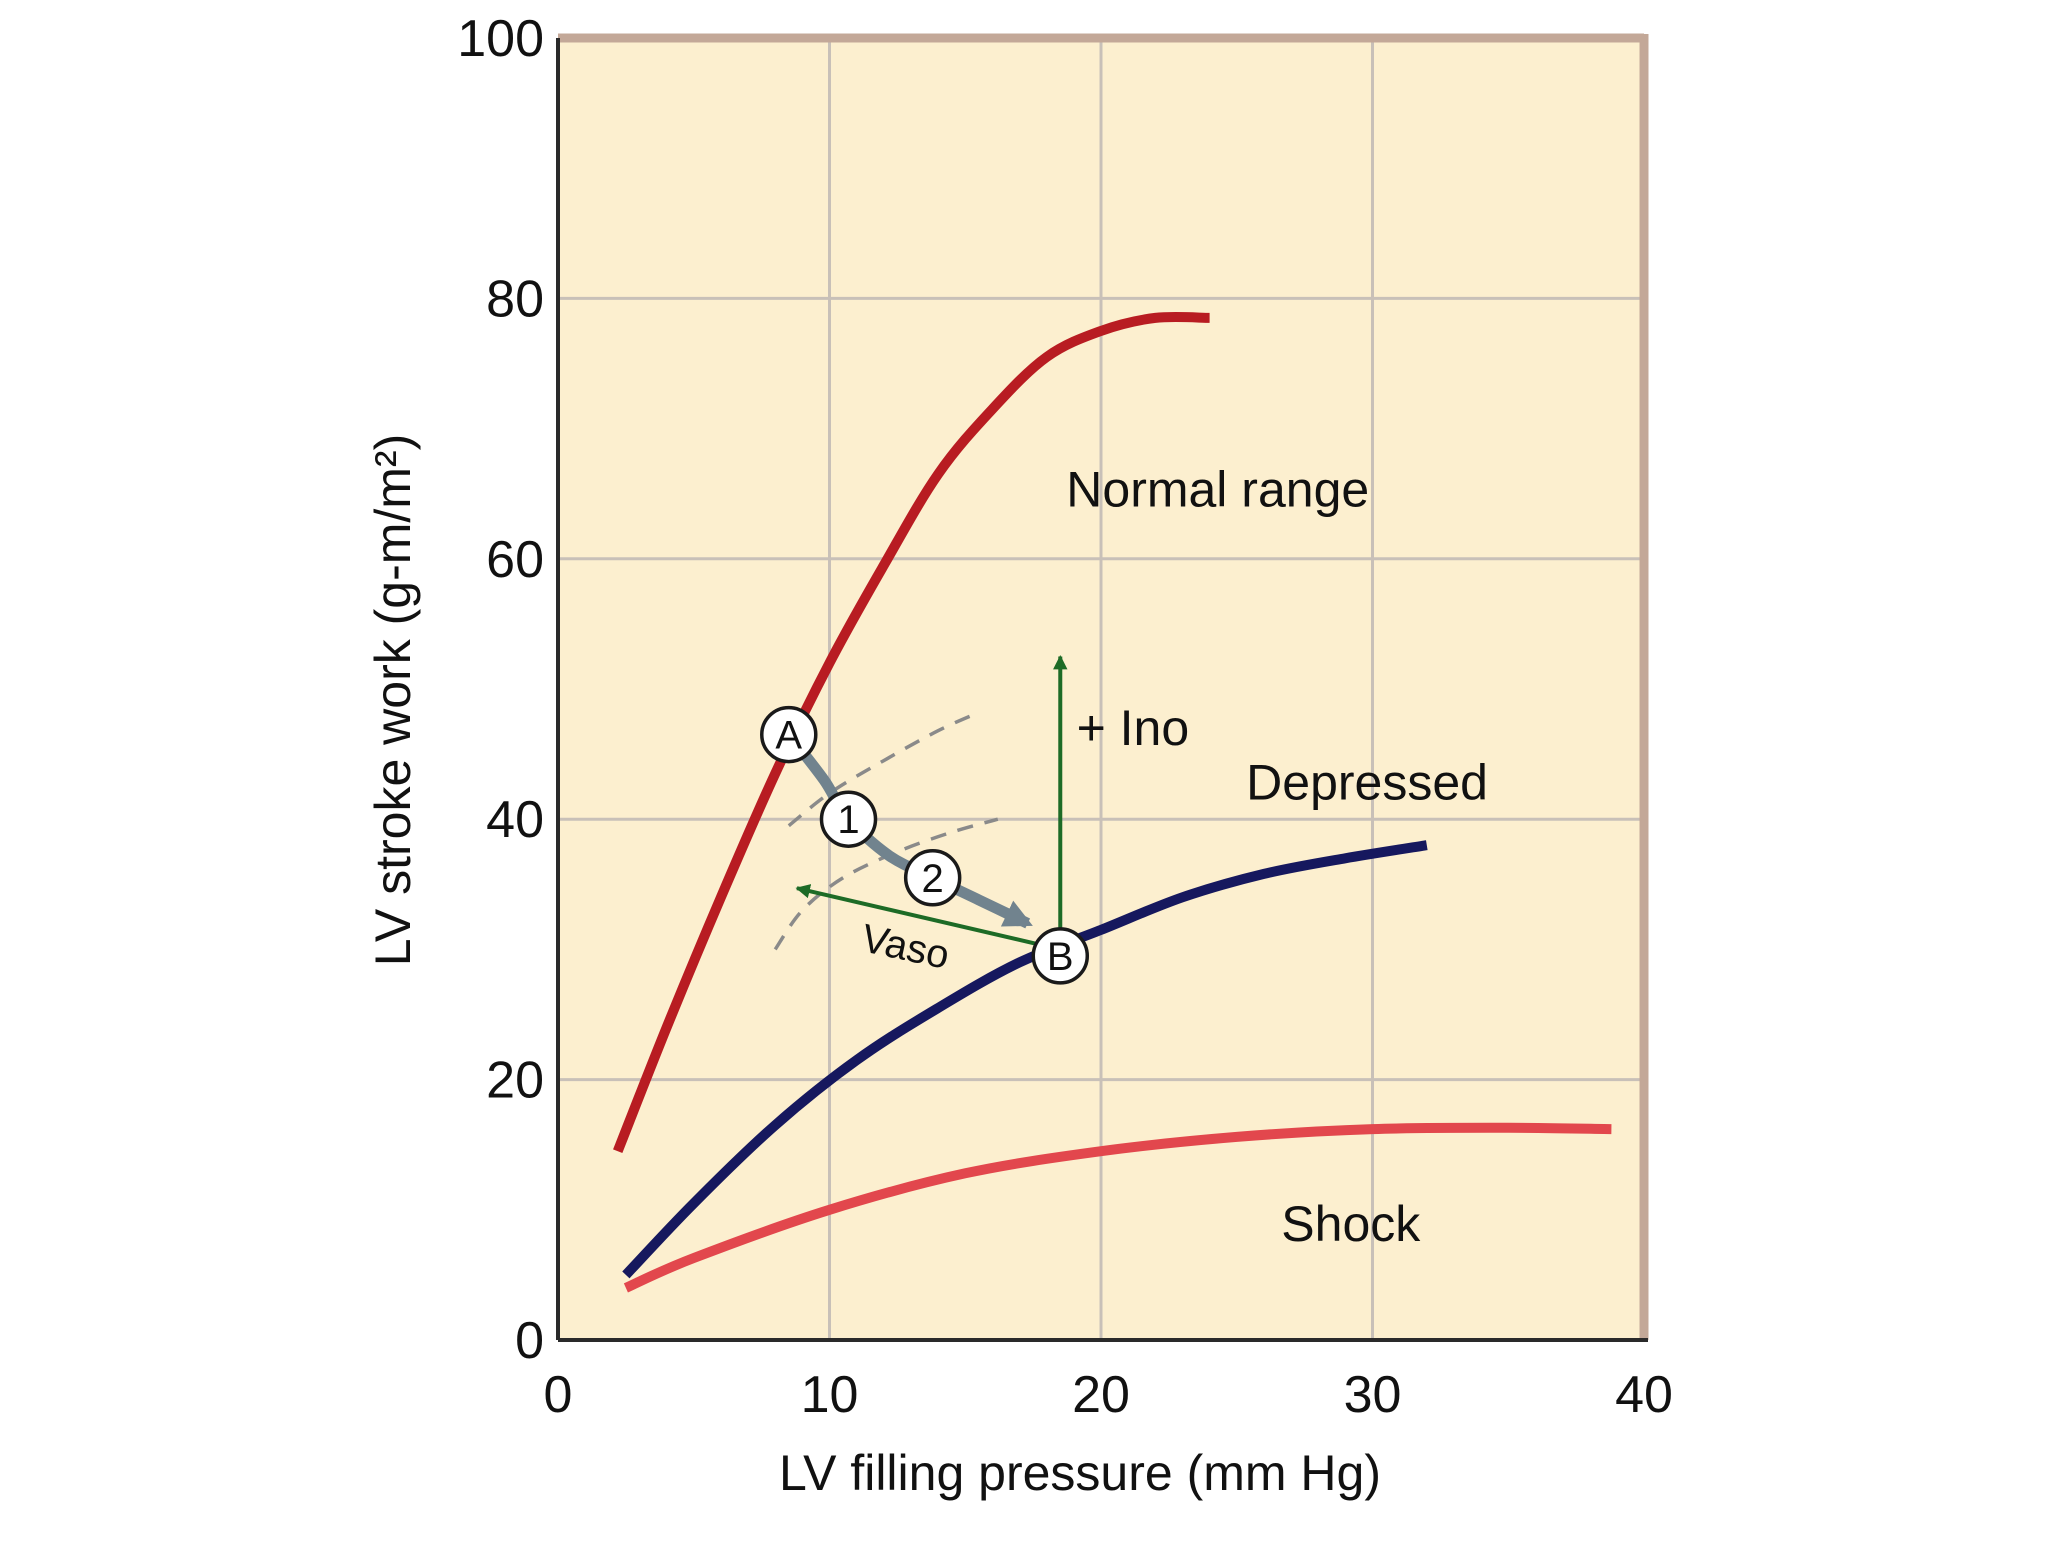  What do you see at coordinates (529, 1341) in the screenshot?
I see `y-tick-label: 0` at bounding box center [529, 1341].